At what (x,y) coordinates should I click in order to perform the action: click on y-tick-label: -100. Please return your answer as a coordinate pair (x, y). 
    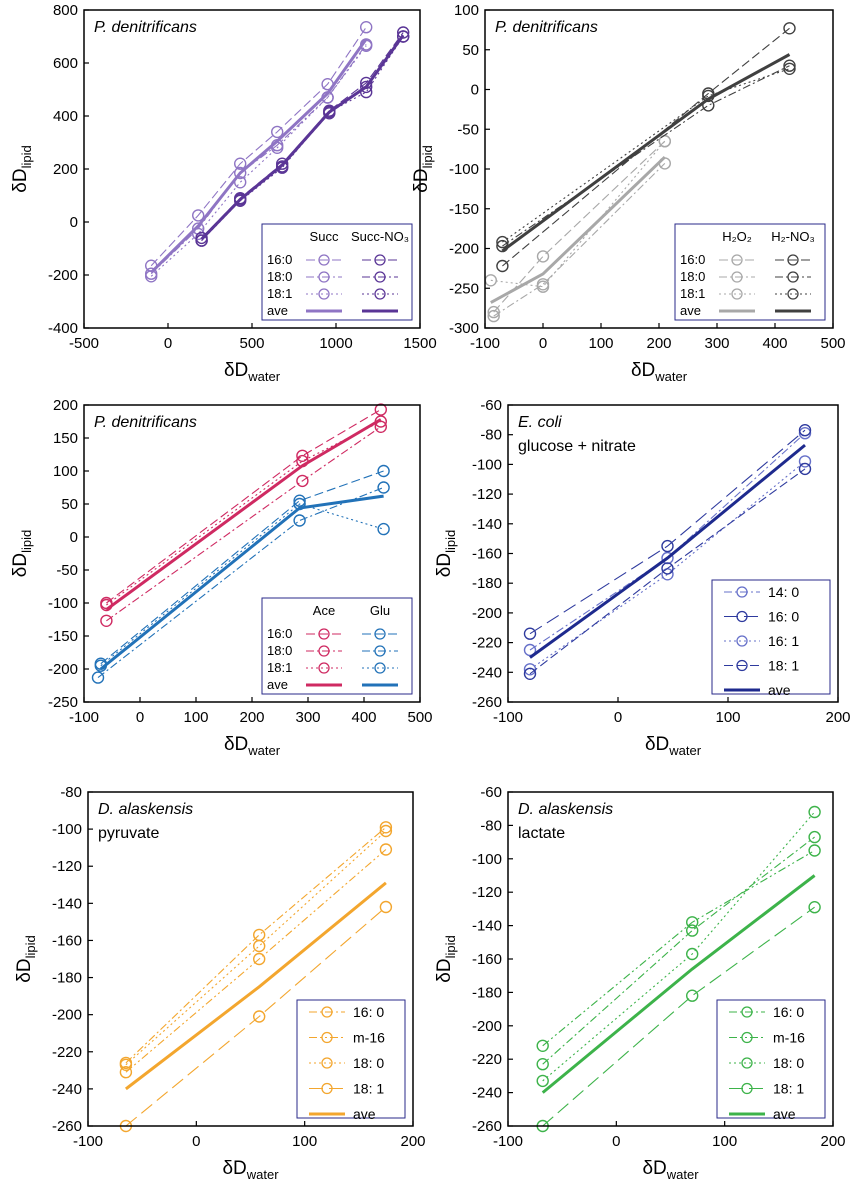
    Looking at the image, I should click on (63, 603).